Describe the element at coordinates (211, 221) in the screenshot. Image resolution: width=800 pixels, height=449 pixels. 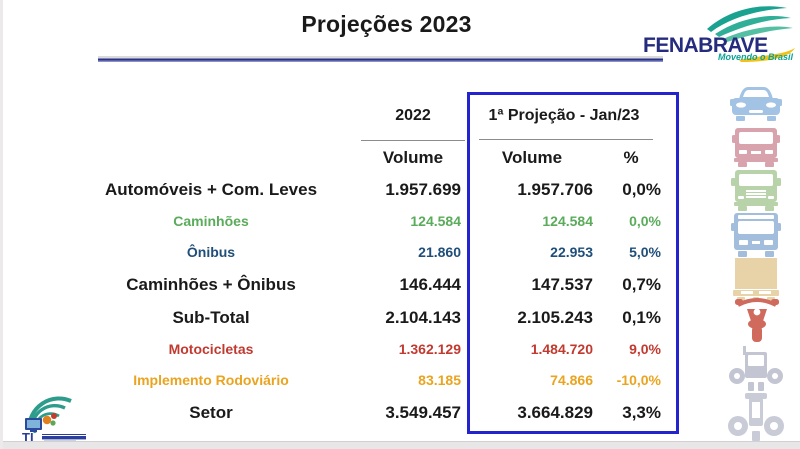
I see `row-label: Caminhões` at that location.